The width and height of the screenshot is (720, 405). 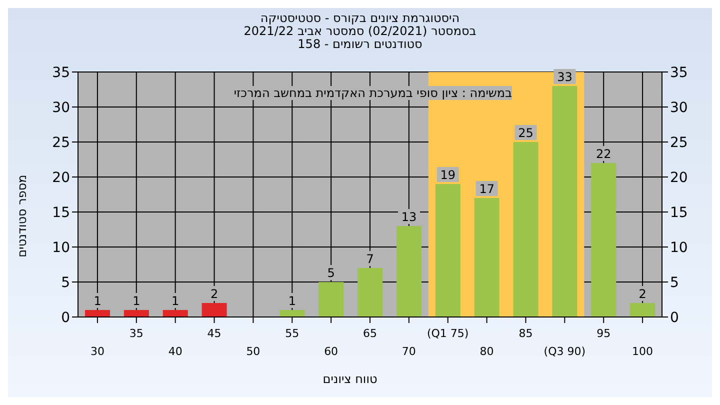 I want to click on y2-tick-label: 25, so click(x=679, y=142).